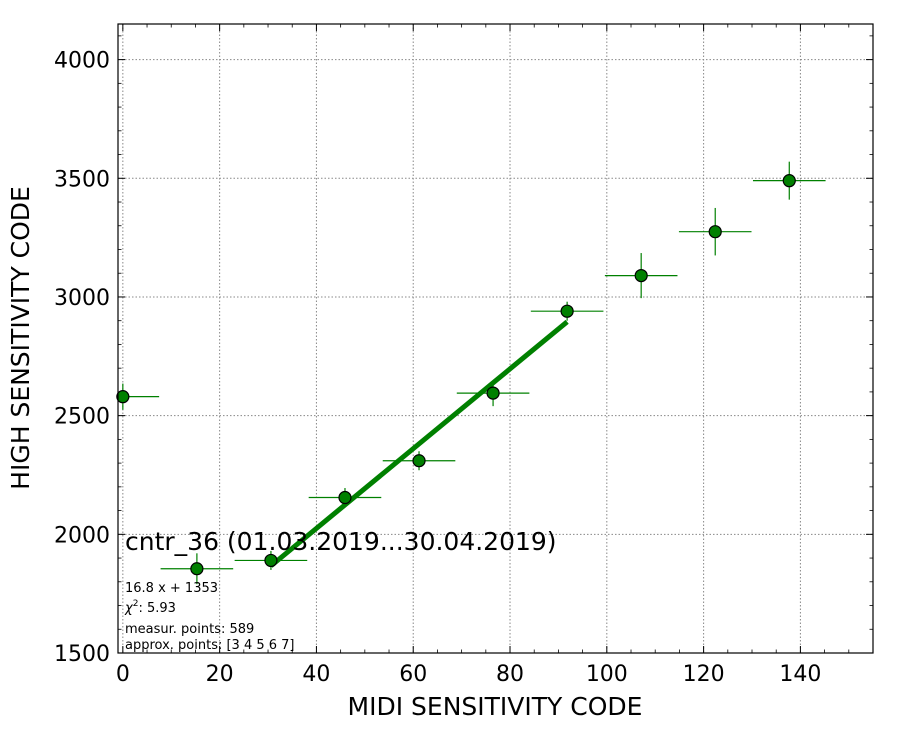  I want to click on y-tick-label: 2500, so click(82, 417).